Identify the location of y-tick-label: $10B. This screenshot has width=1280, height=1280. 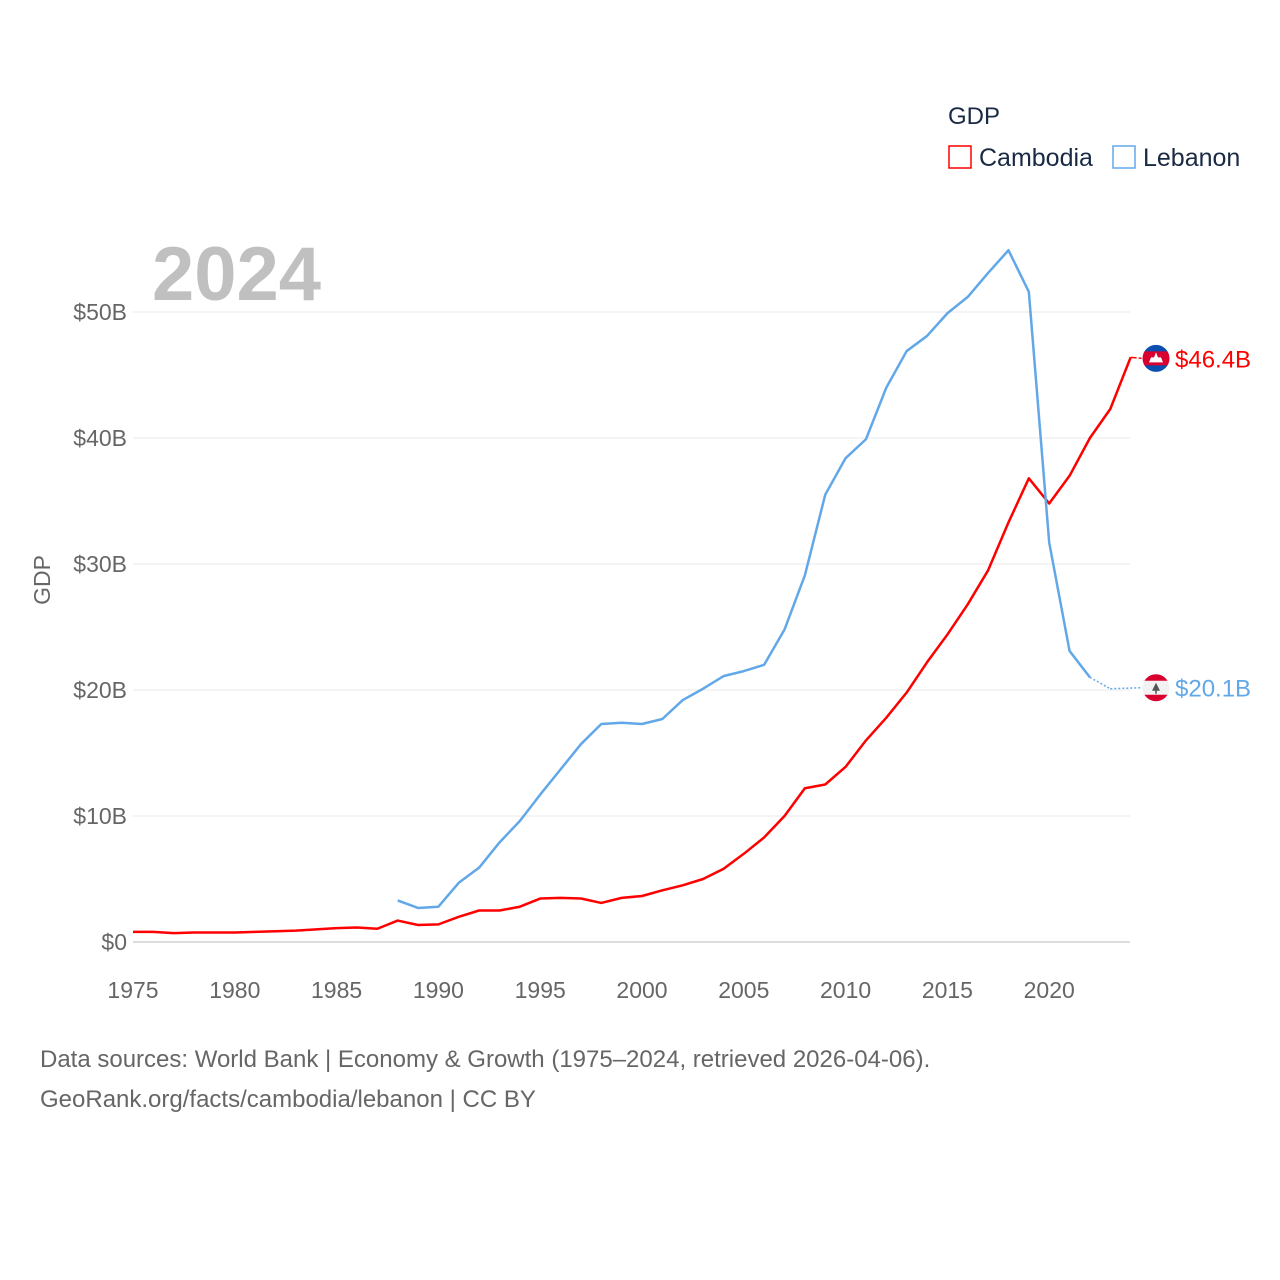
(100, 816).